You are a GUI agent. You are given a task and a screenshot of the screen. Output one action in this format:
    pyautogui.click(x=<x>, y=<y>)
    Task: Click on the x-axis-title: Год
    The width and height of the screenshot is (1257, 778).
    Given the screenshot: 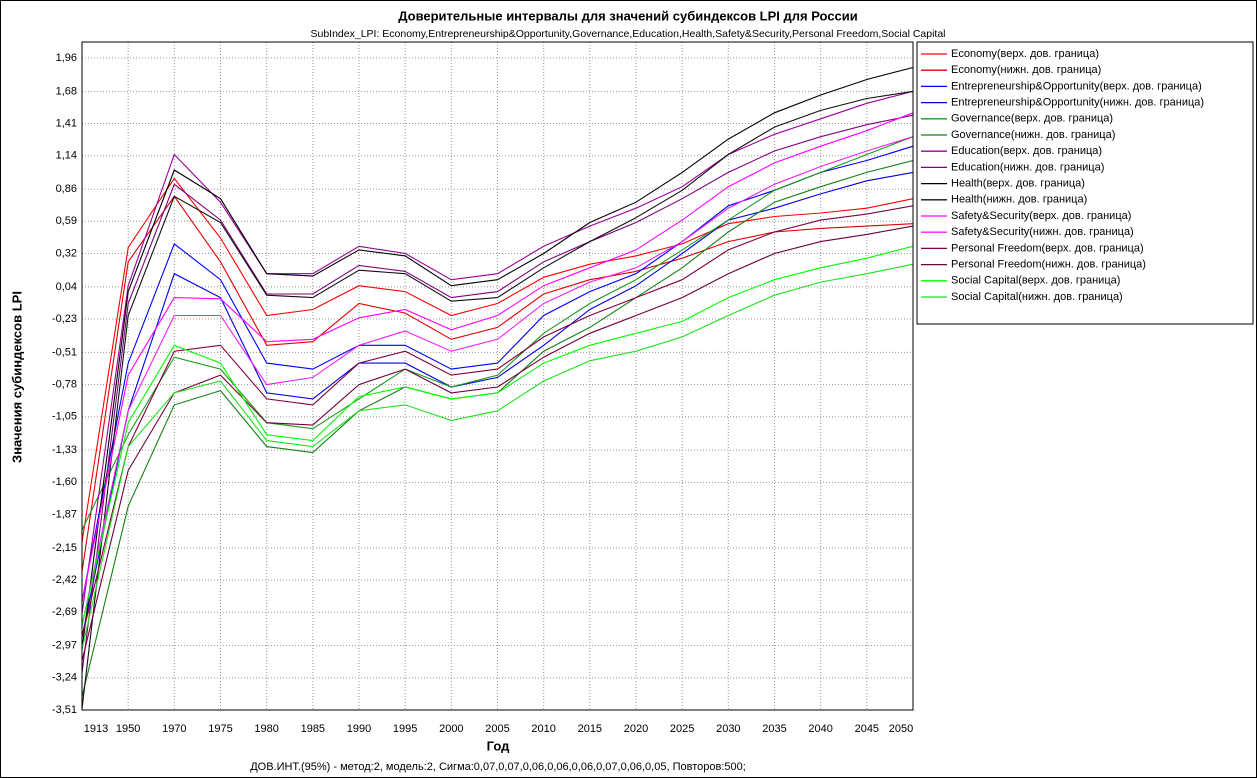 What is the action you would take?
    pyautogui.click(x=498, y=745)
    